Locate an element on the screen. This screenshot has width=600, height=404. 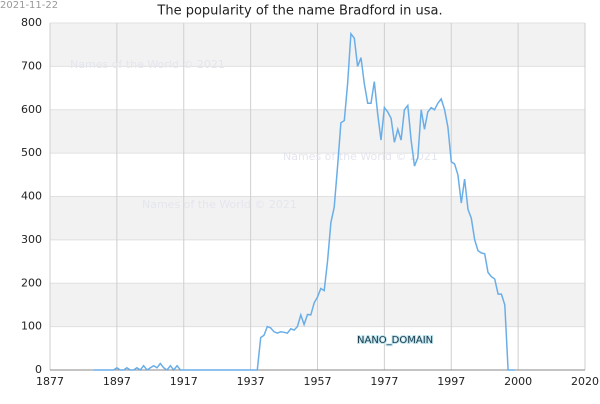
x-tick-label: 2000 is located at coordinates (518, 381).